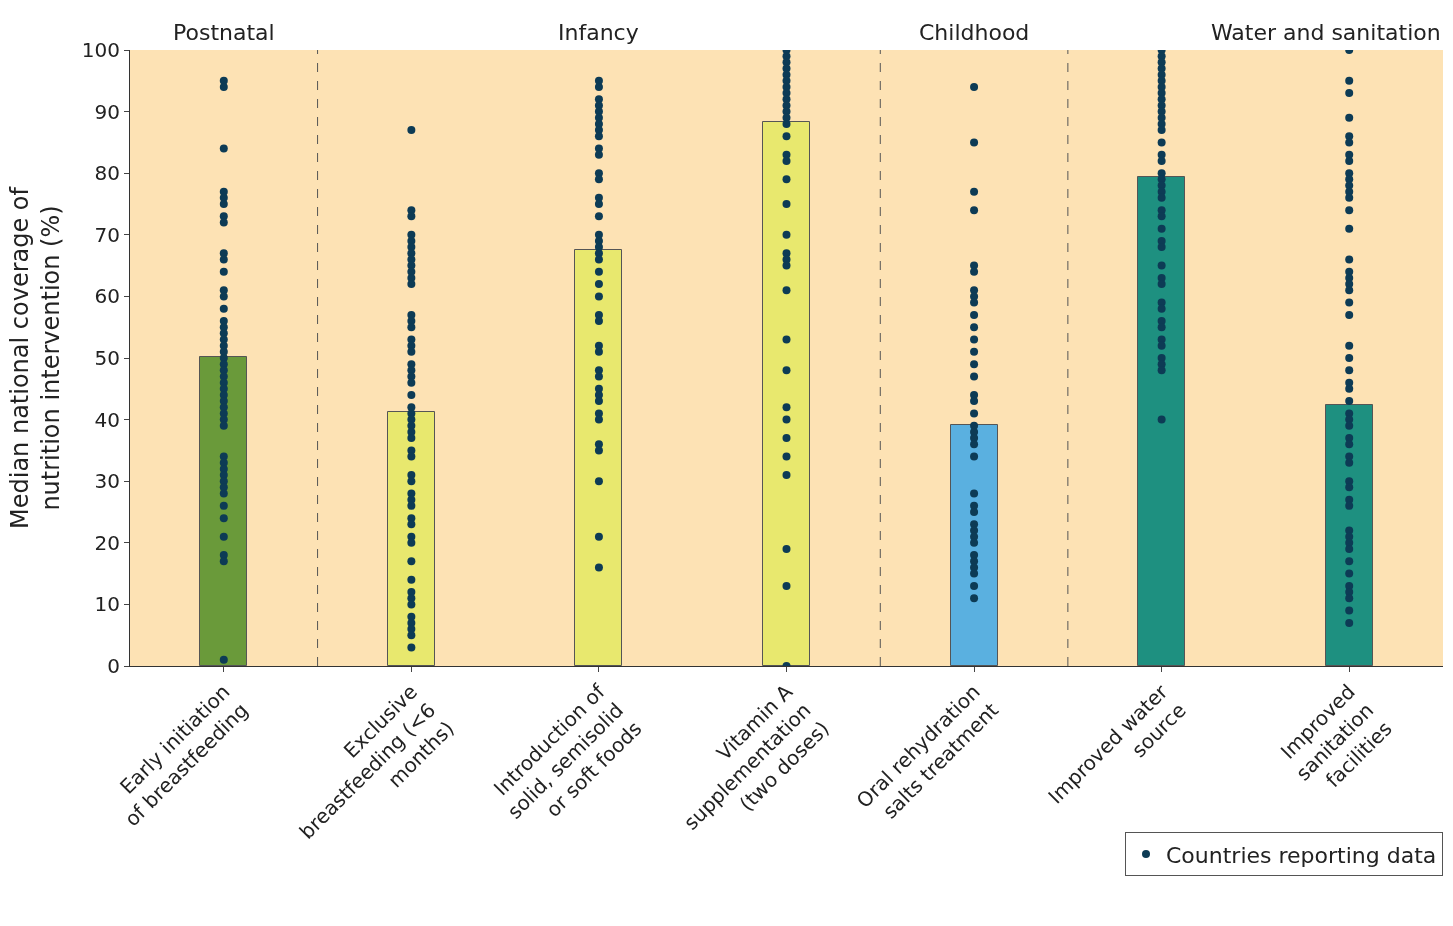 The height and width of the screenshot is (926, 1453). Describe the element at coordinates (107, 111) in the screenshot. I see `y-tick-label: 90` at that location.